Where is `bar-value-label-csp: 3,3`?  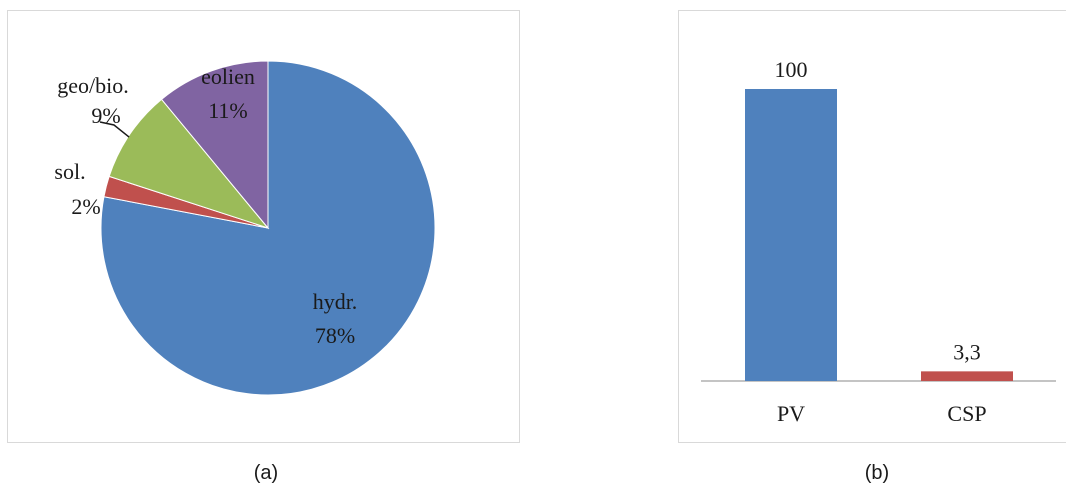
bar-value-label-csp: 3,3 is located at coordinates (967, 351).